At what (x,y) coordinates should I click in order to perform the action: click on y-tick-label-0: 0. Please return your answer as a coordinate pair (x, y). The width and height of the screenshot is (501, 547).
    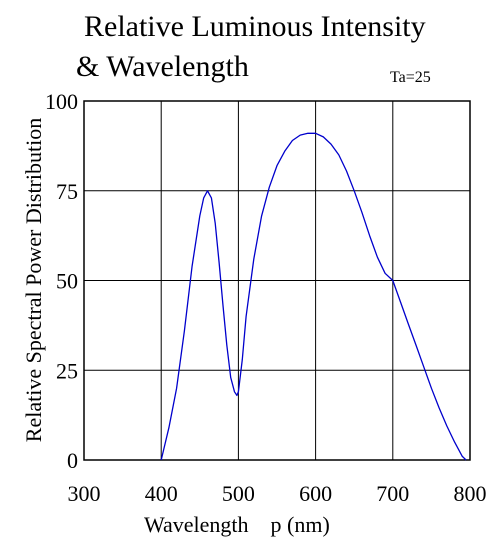
    Looking at the image, I should click on (72, 460).